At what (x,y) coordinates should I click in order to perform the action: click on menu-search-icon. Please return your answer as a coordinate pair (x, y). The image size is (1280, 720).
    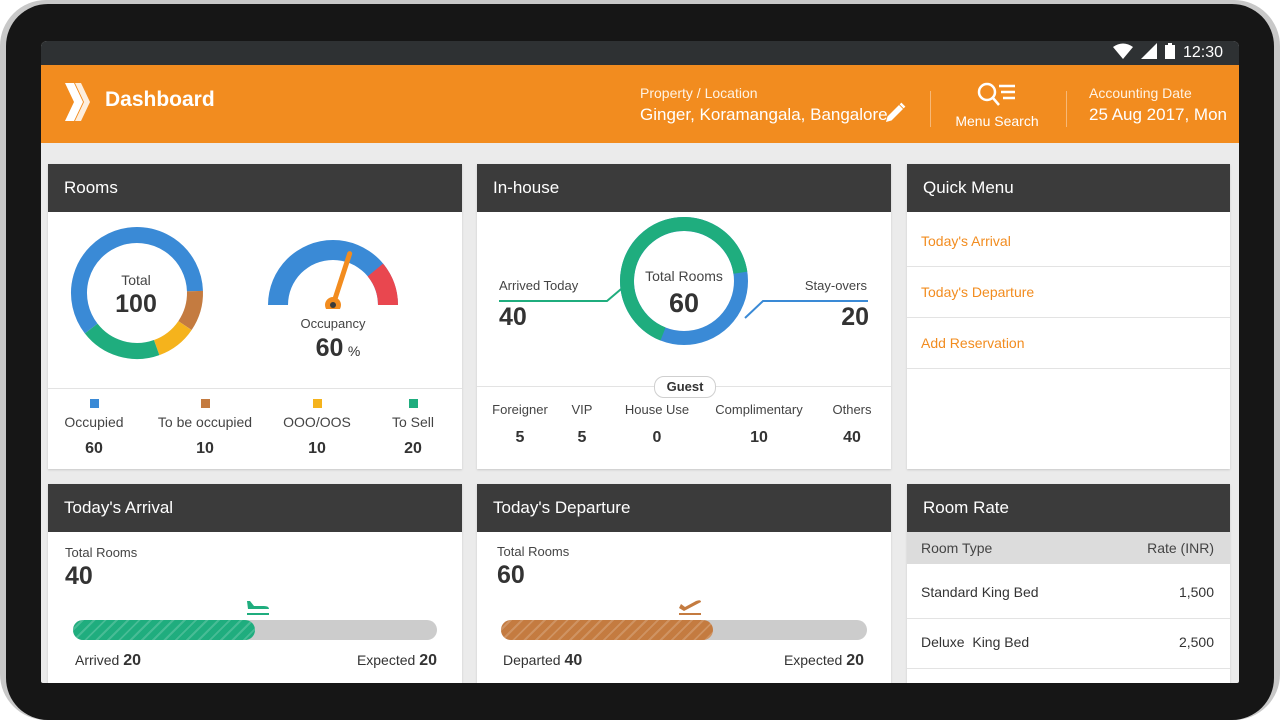
    Looking at the image, I should click on (996, 94).